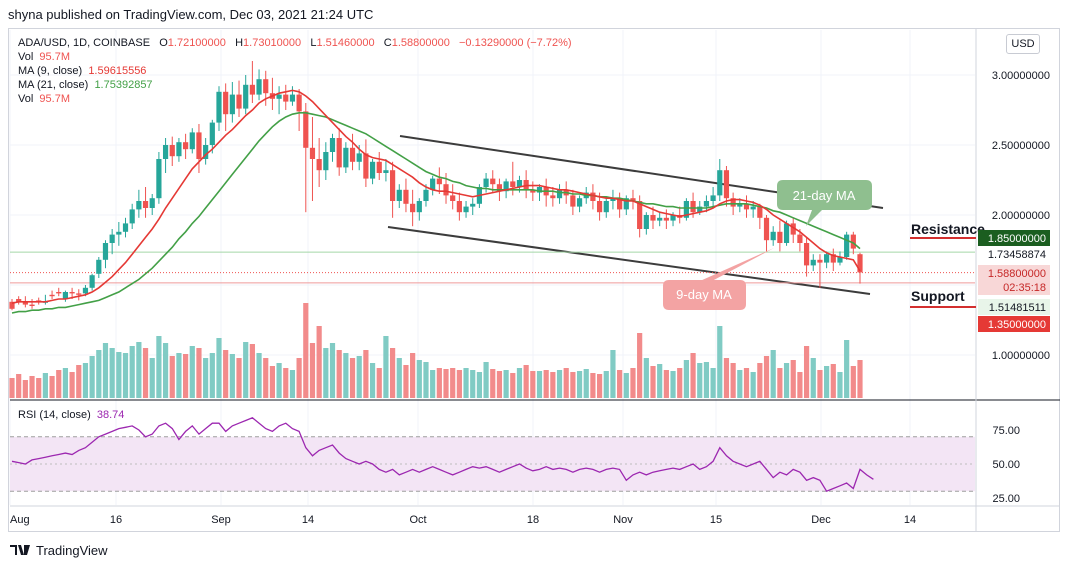  Describe the element at coordinates (295, 85) in the screenshot. I see `ma21-row: MA (21, close) 1.75392857` at that location.